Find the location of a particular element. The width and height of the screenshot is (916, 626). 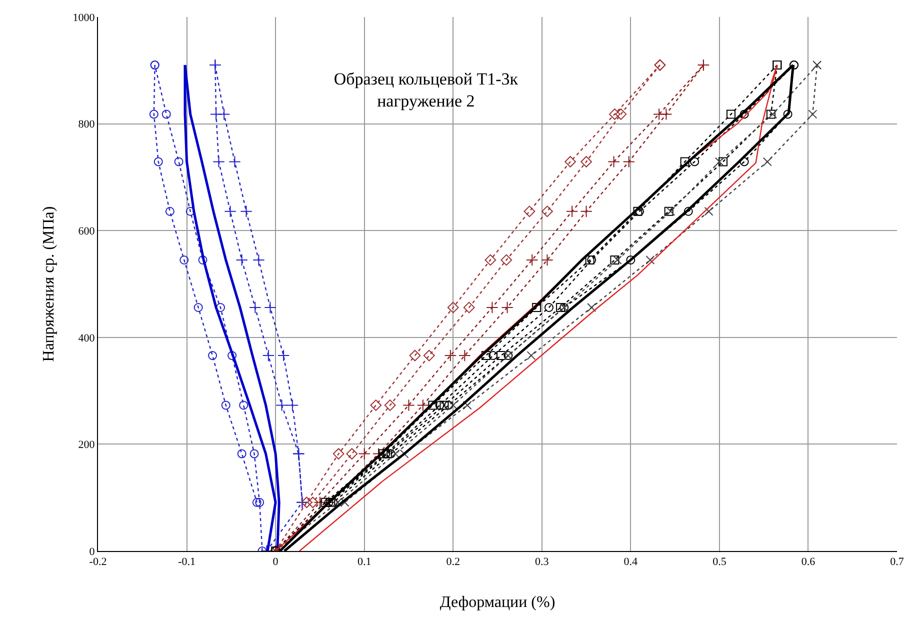

y-tick-label: 200 is located at coordinates (87, 445).